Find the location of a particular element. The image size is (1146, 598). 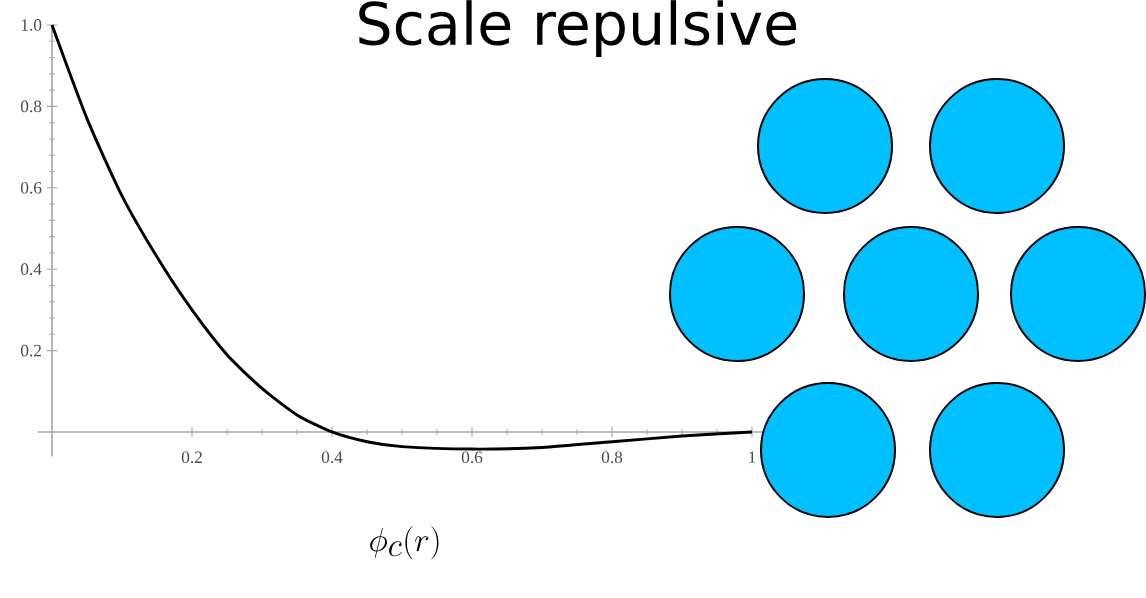

x-axis-title: $\phi_c(r)$ is located at coordinates (404, 543).